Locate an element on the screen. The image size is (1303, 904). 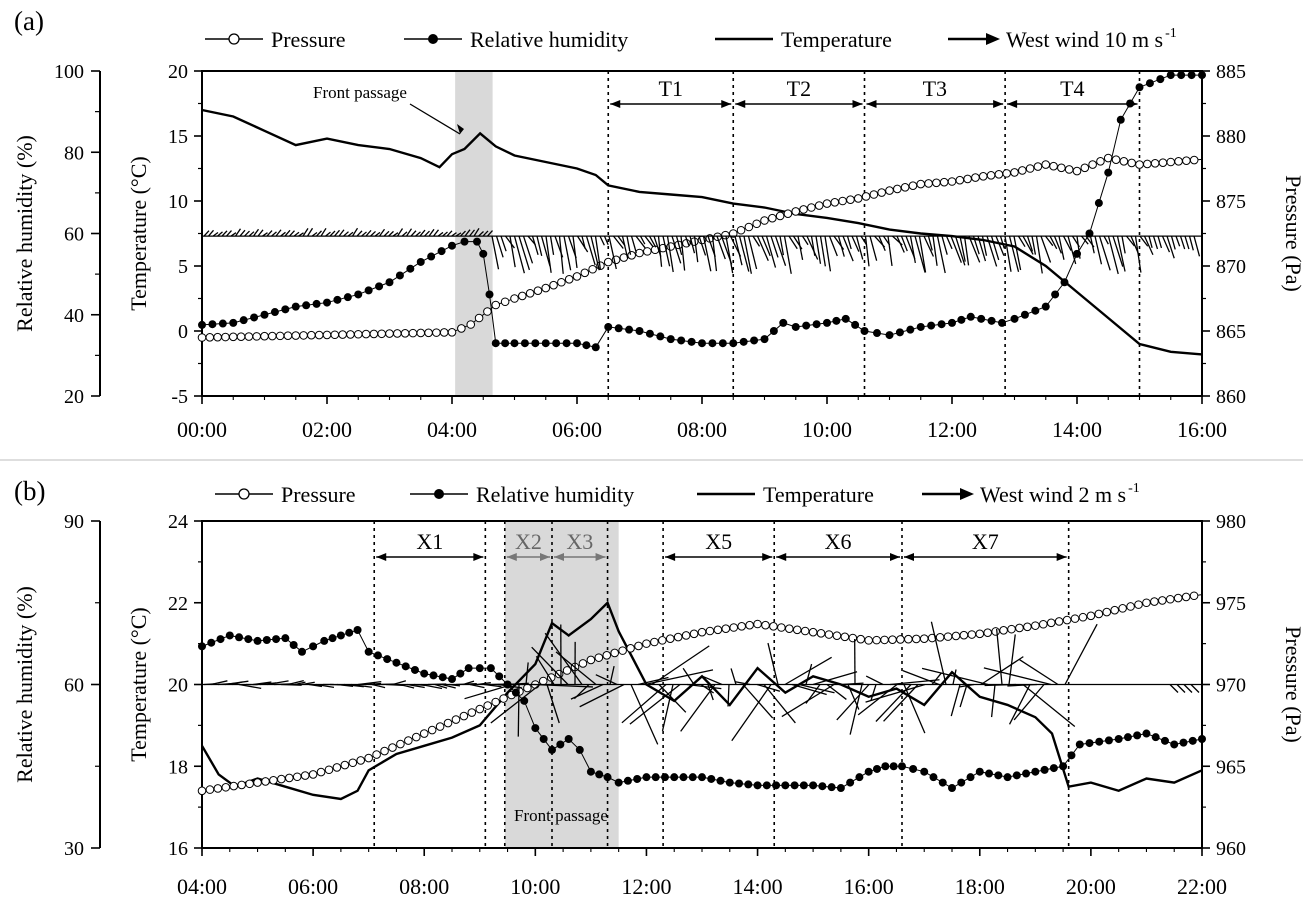
pressure-tick-label: 970 is located at coordinates (1231, 686).